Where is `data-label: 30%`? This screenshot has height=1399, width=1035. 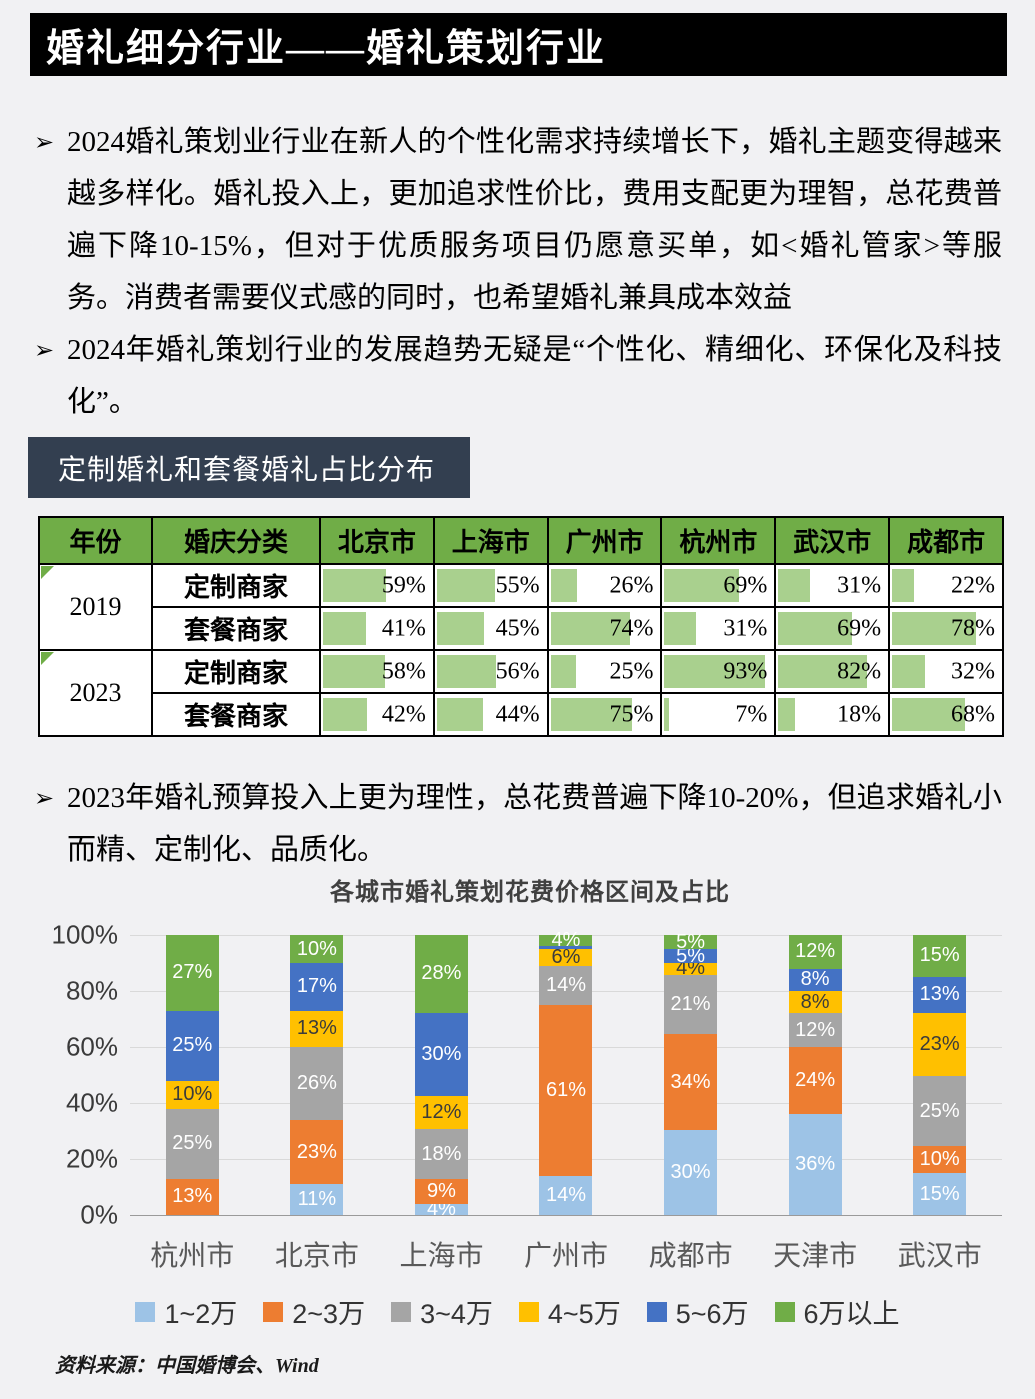 data-label: 30% is located at coordinates (690, 1172).